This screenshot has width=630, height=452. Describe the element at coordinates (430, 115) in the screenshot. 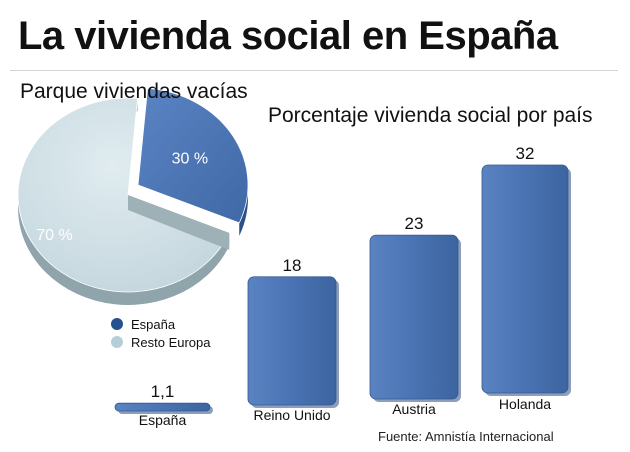

I see `bar-chart-title: Porcentaje vivienda social por país` at that location.